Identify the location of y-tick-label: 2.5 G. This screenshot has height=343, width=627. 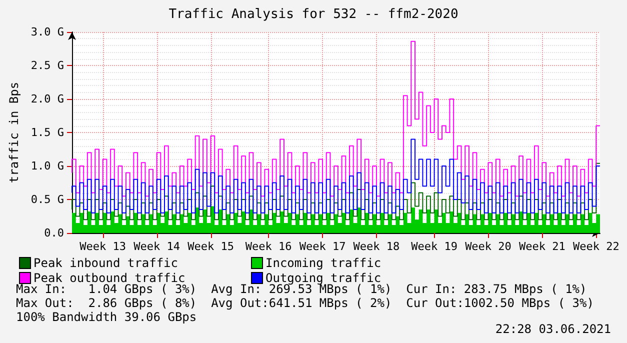
(47, 65).